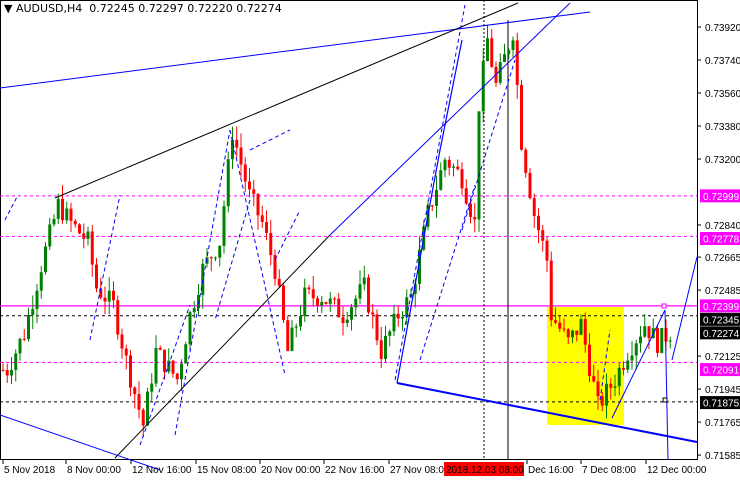 The height and width of the screenshot is (480, 740). Describe the element at coordinates (185, 8) in the screenshot. I see `ohlc-readout: 0.72245 0.72297 0.72220 0.72274` at that location.